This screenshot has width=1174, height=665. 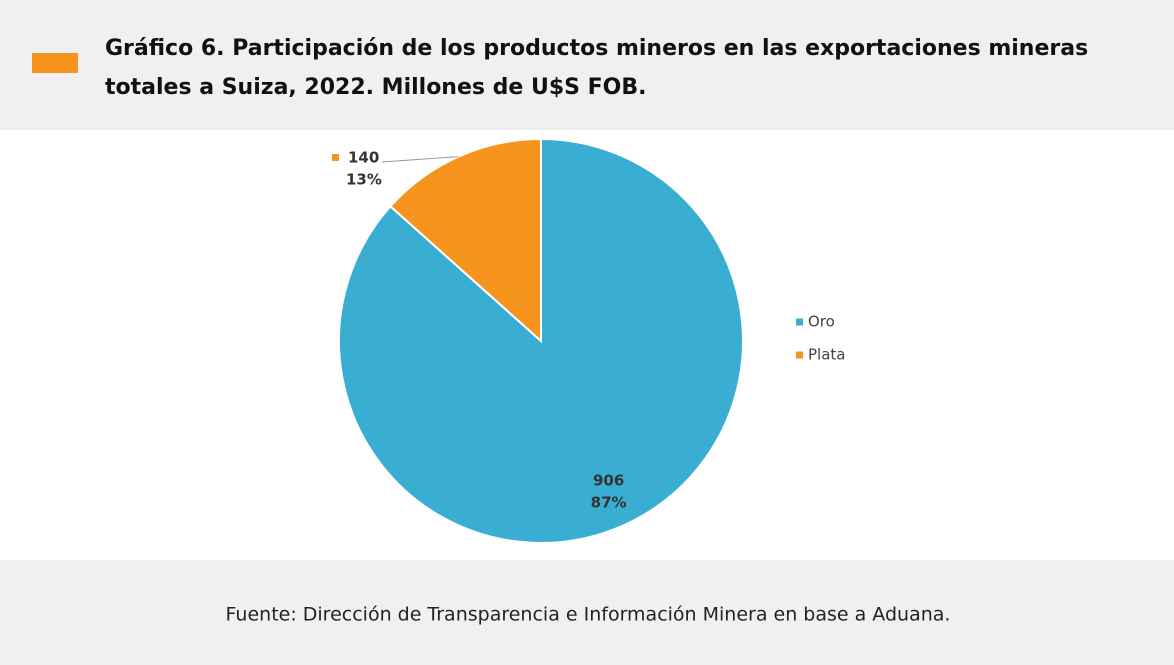 I want to click on data-label: 906, so click(x=608, y=481).